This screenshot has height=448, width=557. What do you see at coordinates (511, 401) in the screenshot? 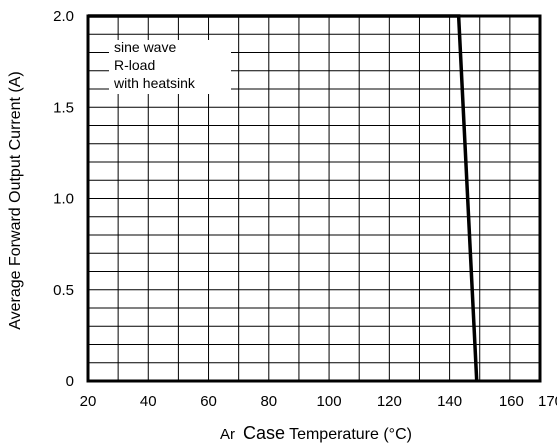
I see `x-tick-label: 160` at bounding box center [511, 401].